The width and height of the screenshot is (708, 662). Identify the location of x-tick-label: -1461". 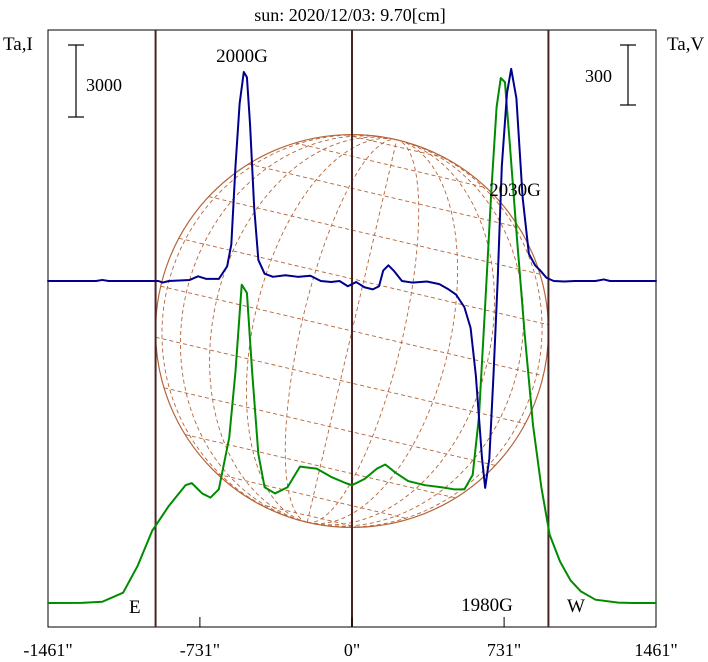
(47, 650).